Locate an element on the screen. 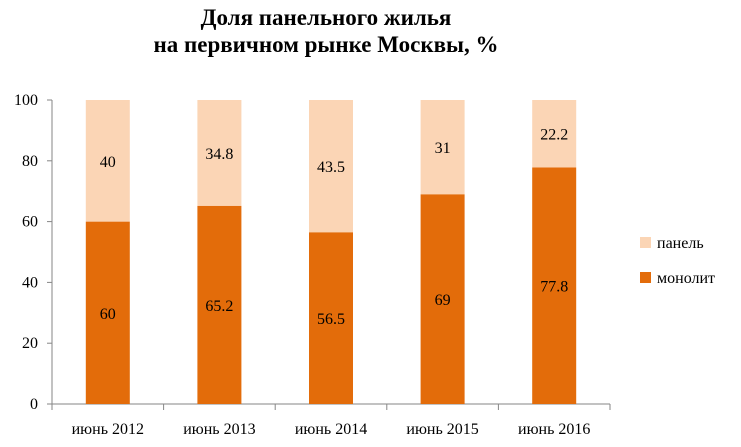 The width and height of the screenshot is (741, 447). y-tick-label: 40 is located at coordinates (30, 282).